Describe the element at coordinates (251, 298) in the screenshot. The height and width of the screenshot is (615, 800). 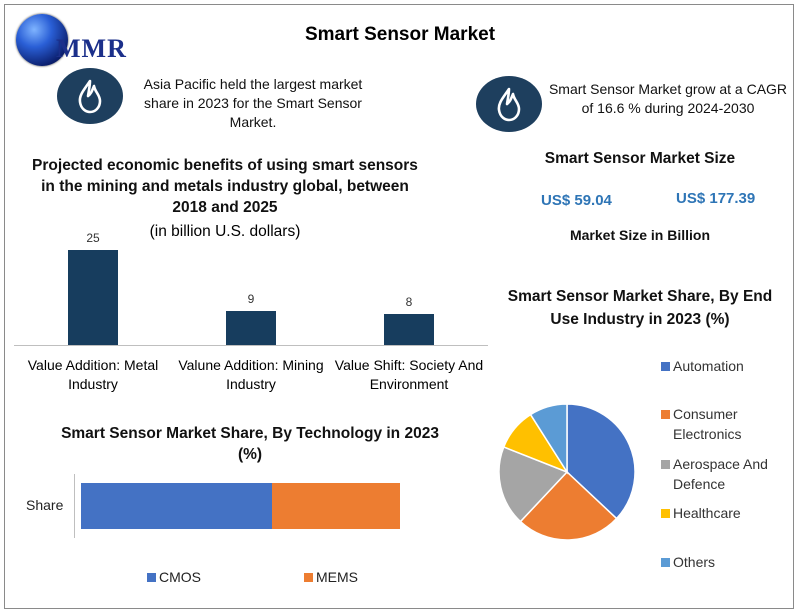
I see `benefit-value-label: 9` at that location.